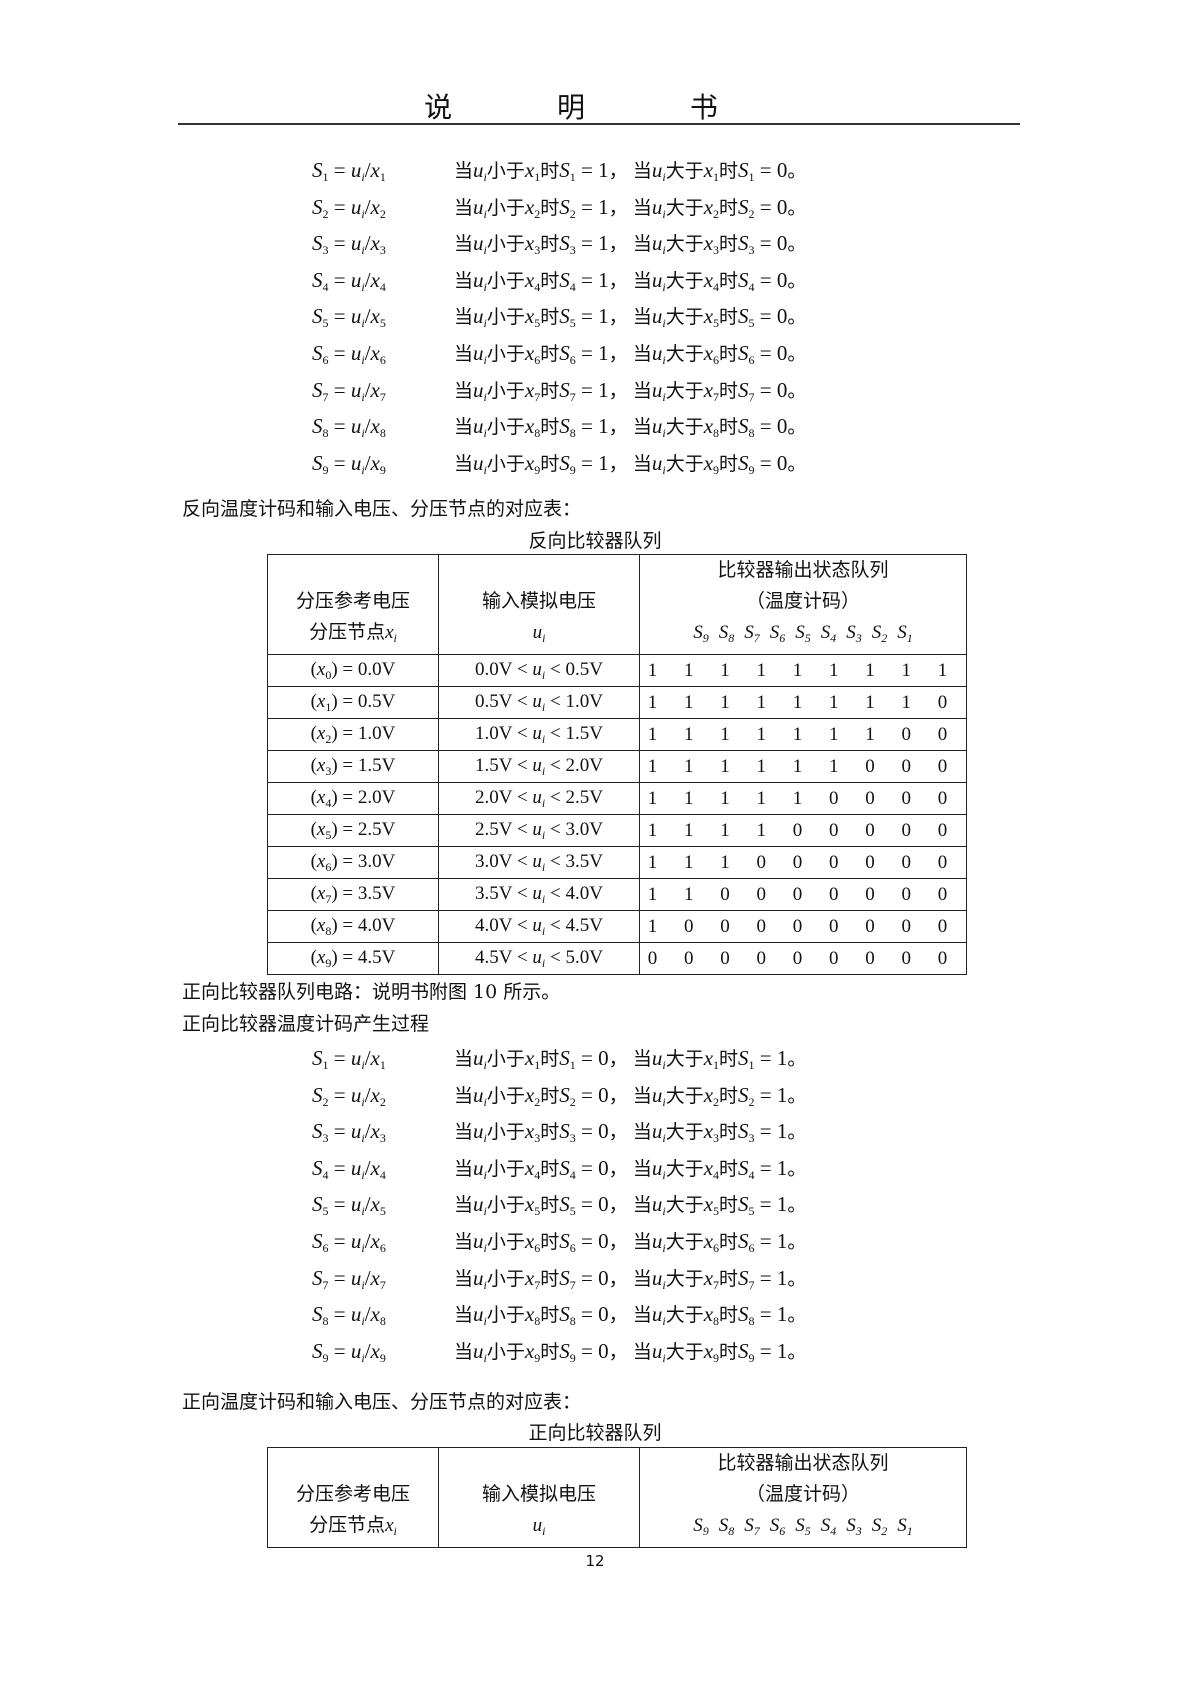 This screenshot has height=1682, width=1190. I want to click on node-cell: (x6) = 3.0V, so click(353, 862).